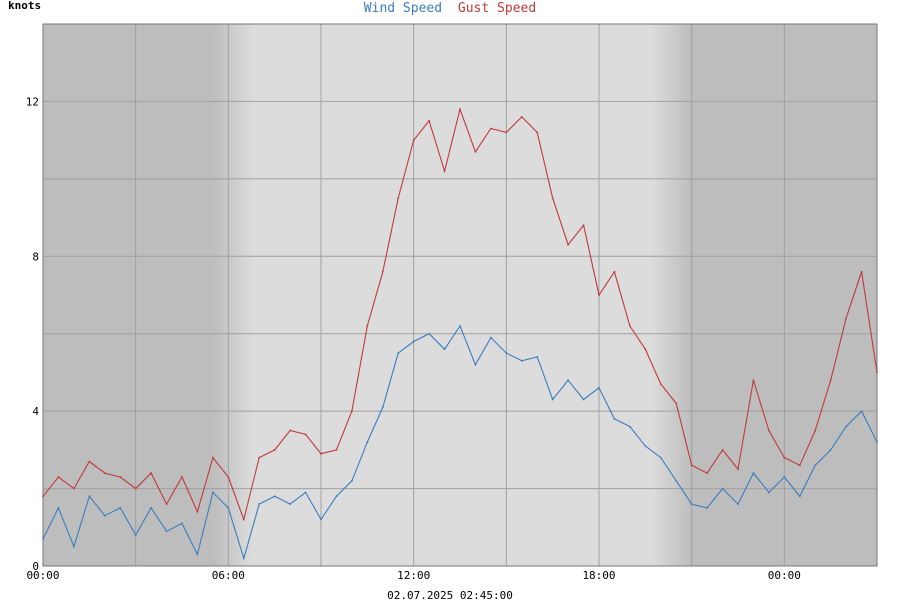  I want to click on y-tick-label: 0, so click(35, 566).